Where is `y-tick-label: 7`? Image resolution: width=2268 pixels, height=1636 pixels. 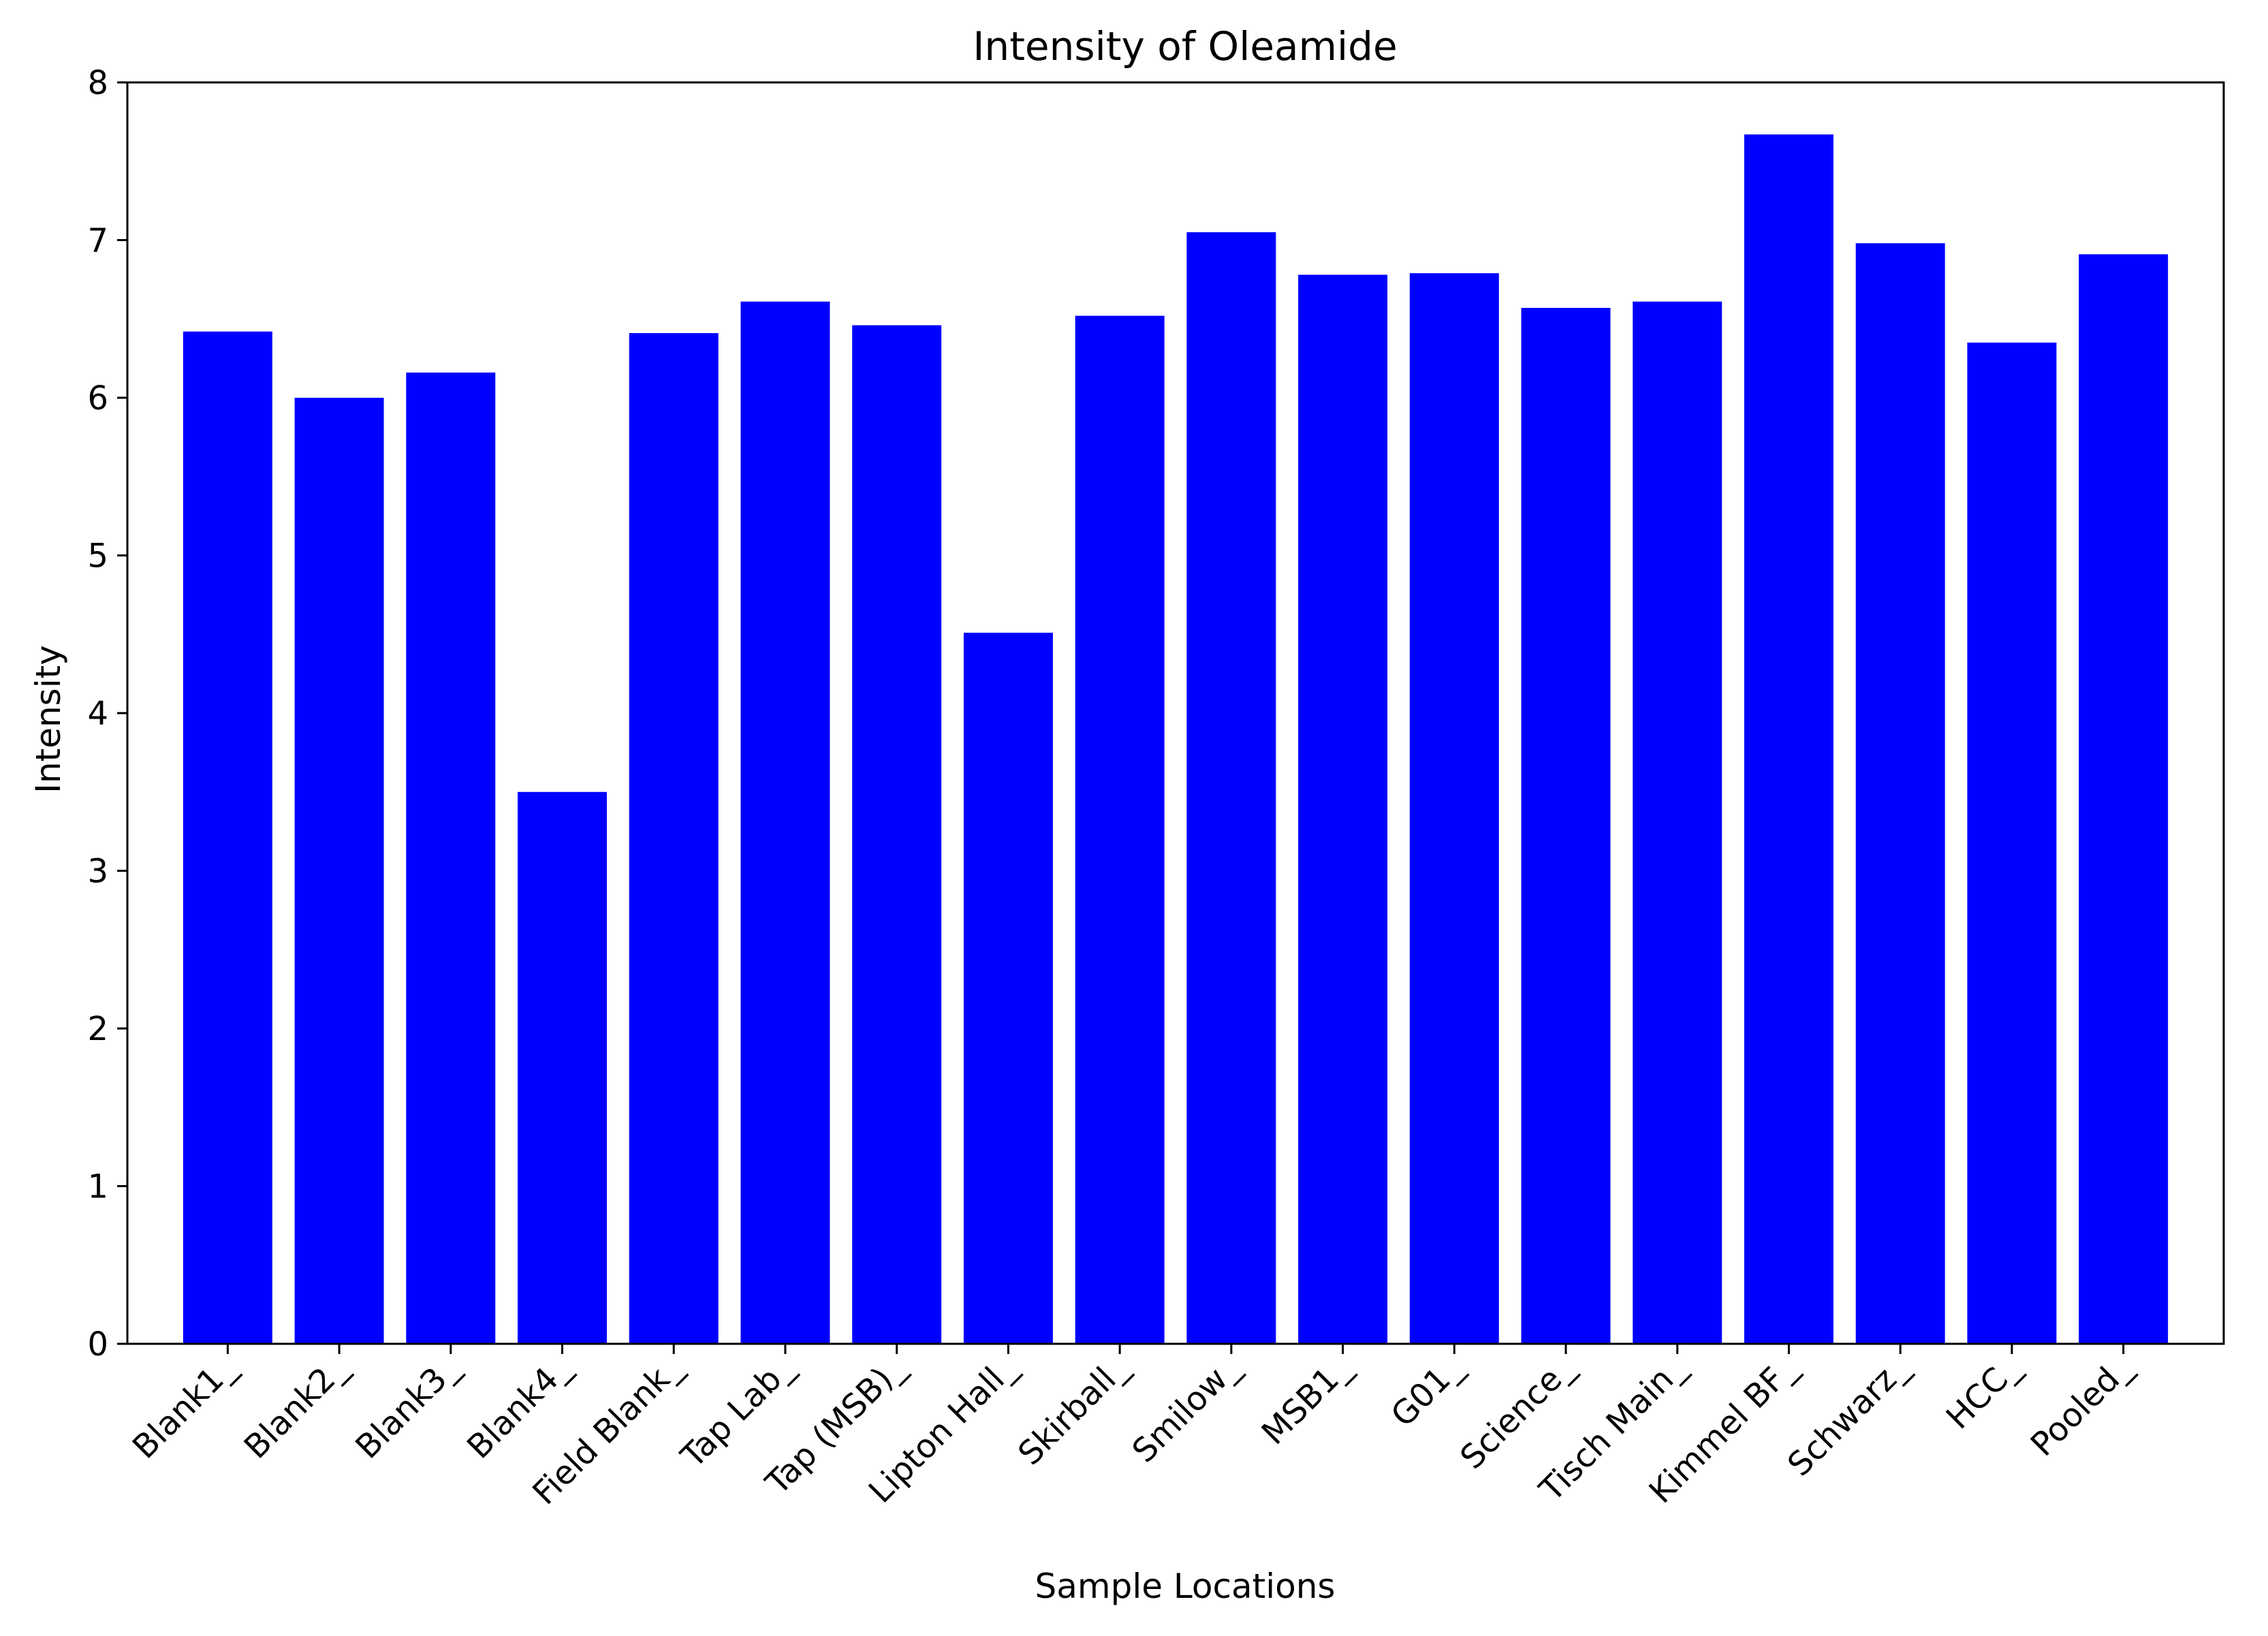 y-tick-label: 7 is located at coordinates (97, 241).